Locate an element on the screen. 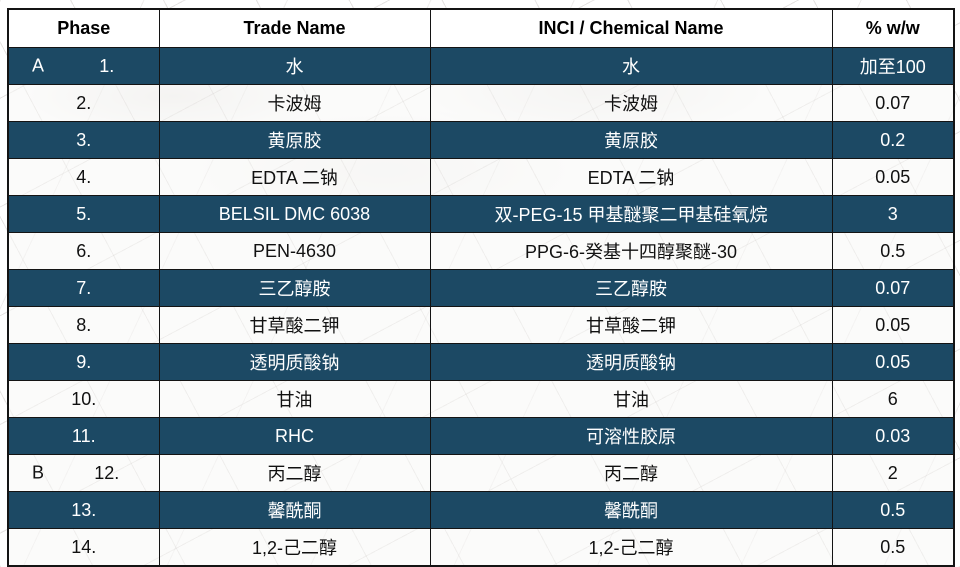 The image size is (960, 567). table-row: 2. 卡波姆 卡波姆 0.07 is located at coordinates (481, 103).